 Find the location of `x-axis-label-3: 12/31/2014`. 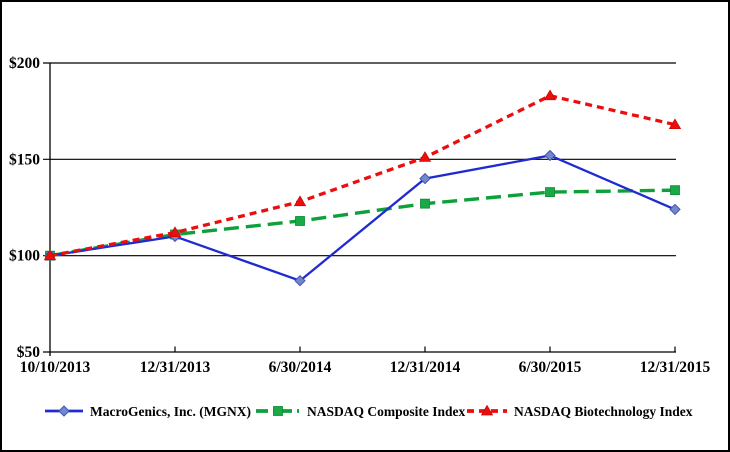

x-axis-label-3: 12/31/2014 is located at coordinates (425, 367).